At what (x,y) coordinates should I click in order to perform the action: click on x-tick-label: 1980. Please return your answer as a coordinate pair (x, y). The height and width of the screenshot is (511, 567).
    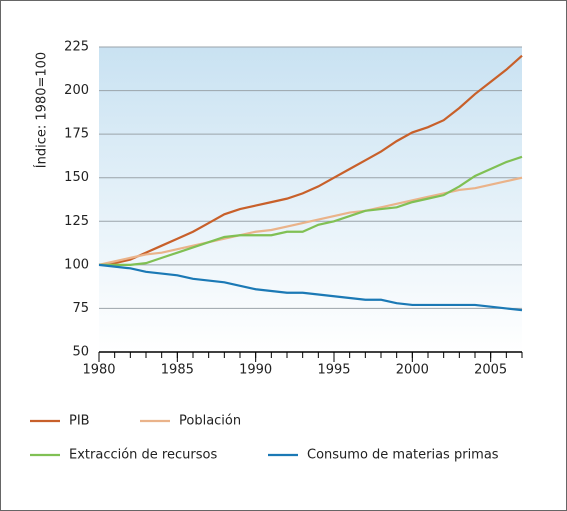
    Looking at the image, I should click on (98, 370).